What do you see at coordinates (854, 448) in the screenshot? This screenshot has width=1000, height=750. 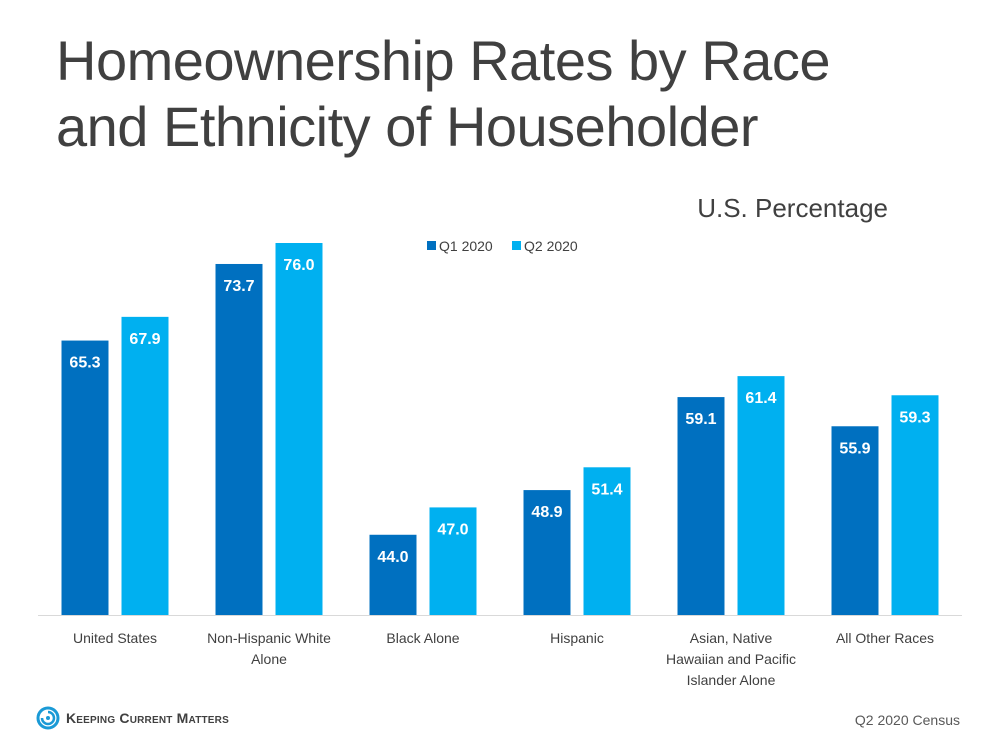 I see `data-label: 55.9` at bounding box center [854, 448].